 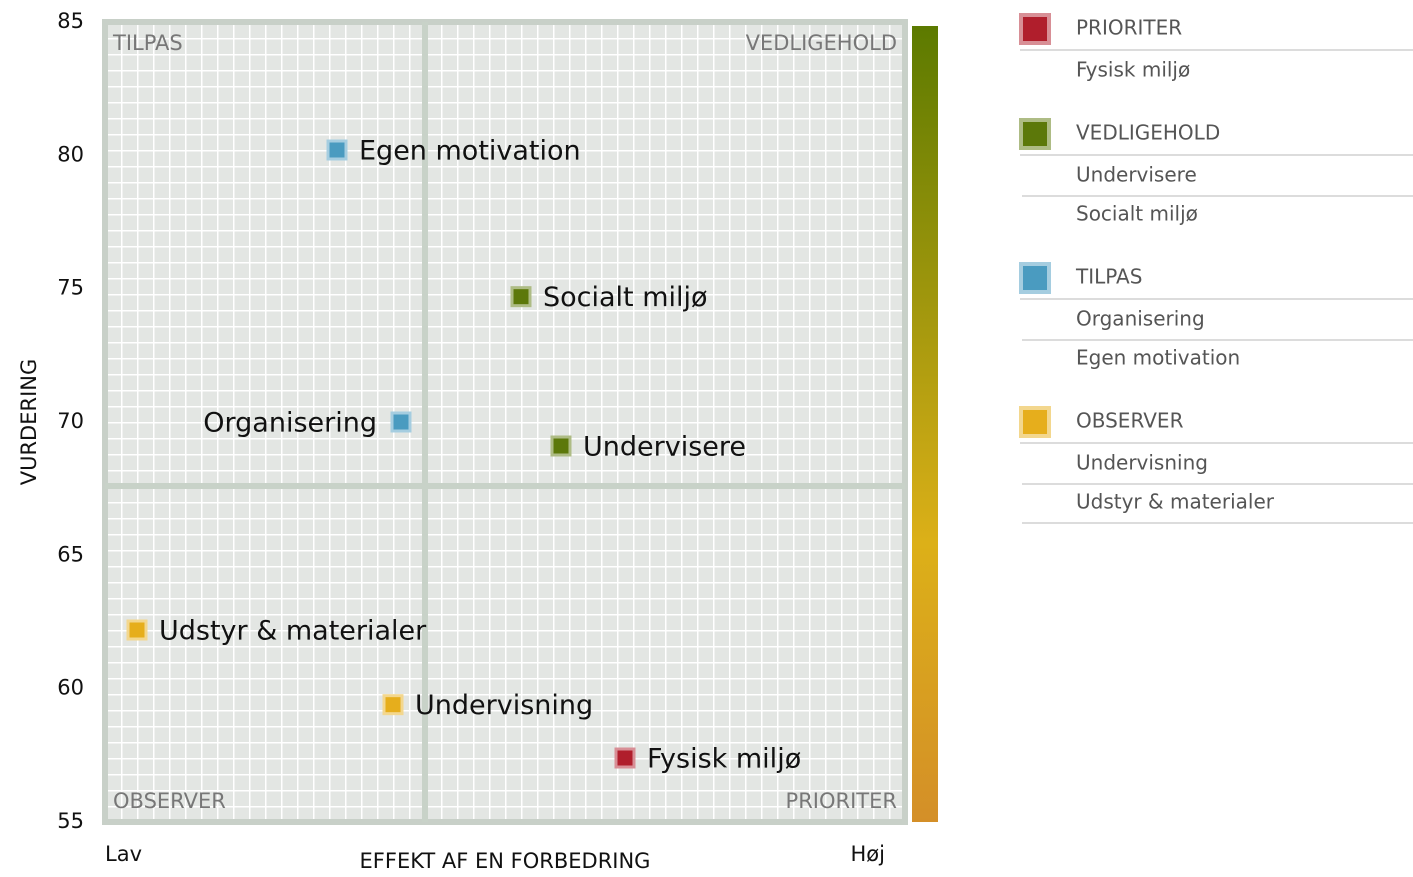 I want to click on color-scale, so click(x=925, y=424).